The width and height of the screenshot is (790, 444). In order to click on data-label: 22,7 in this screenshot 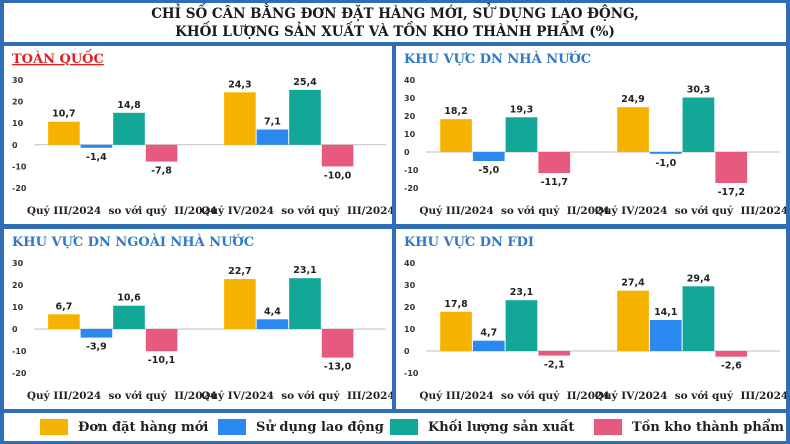, I will do `click(239, 271)`.